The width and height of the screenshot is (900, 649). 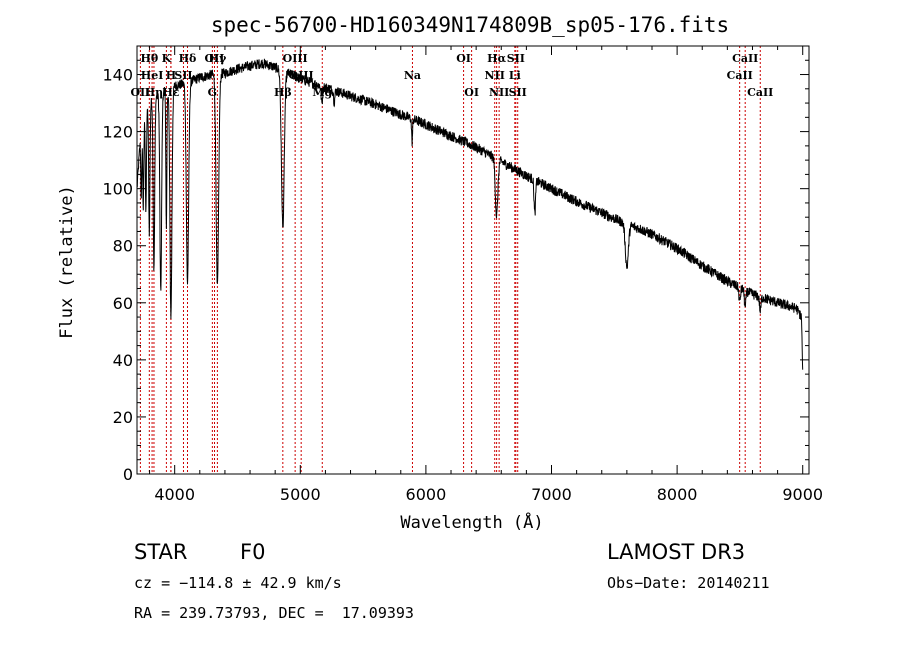 I want to click on y-tick-label: 0, so click(x=128, y=474).